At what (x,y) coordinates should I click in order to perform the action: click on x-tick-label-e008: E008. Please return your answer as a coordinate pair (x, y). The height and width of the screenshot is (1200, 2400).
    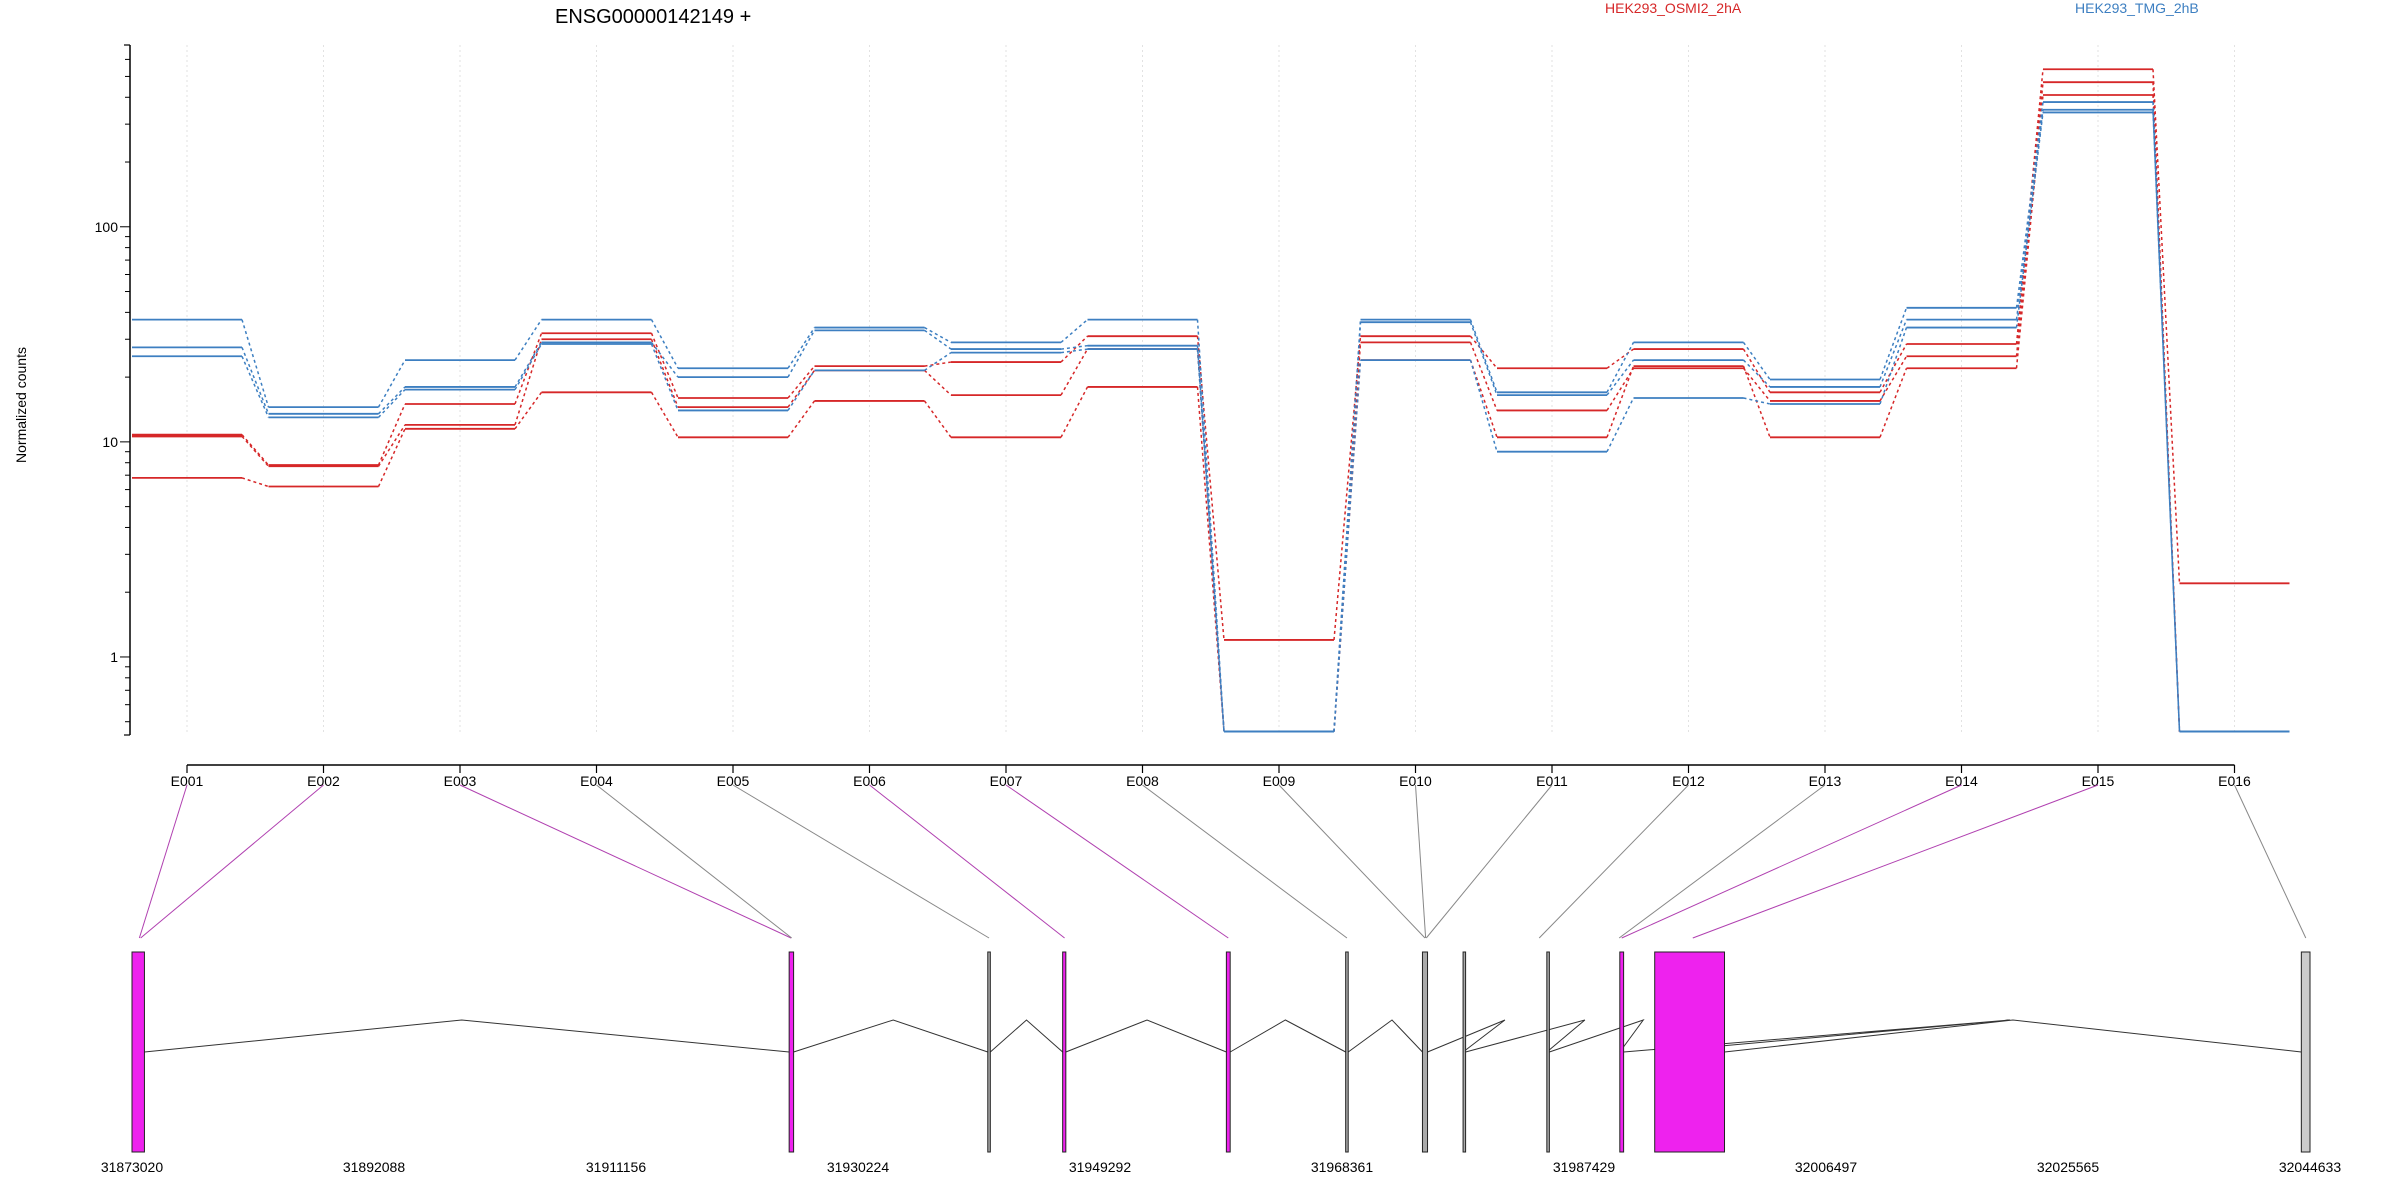
    Looking at the image, I should click on (1142, 781).